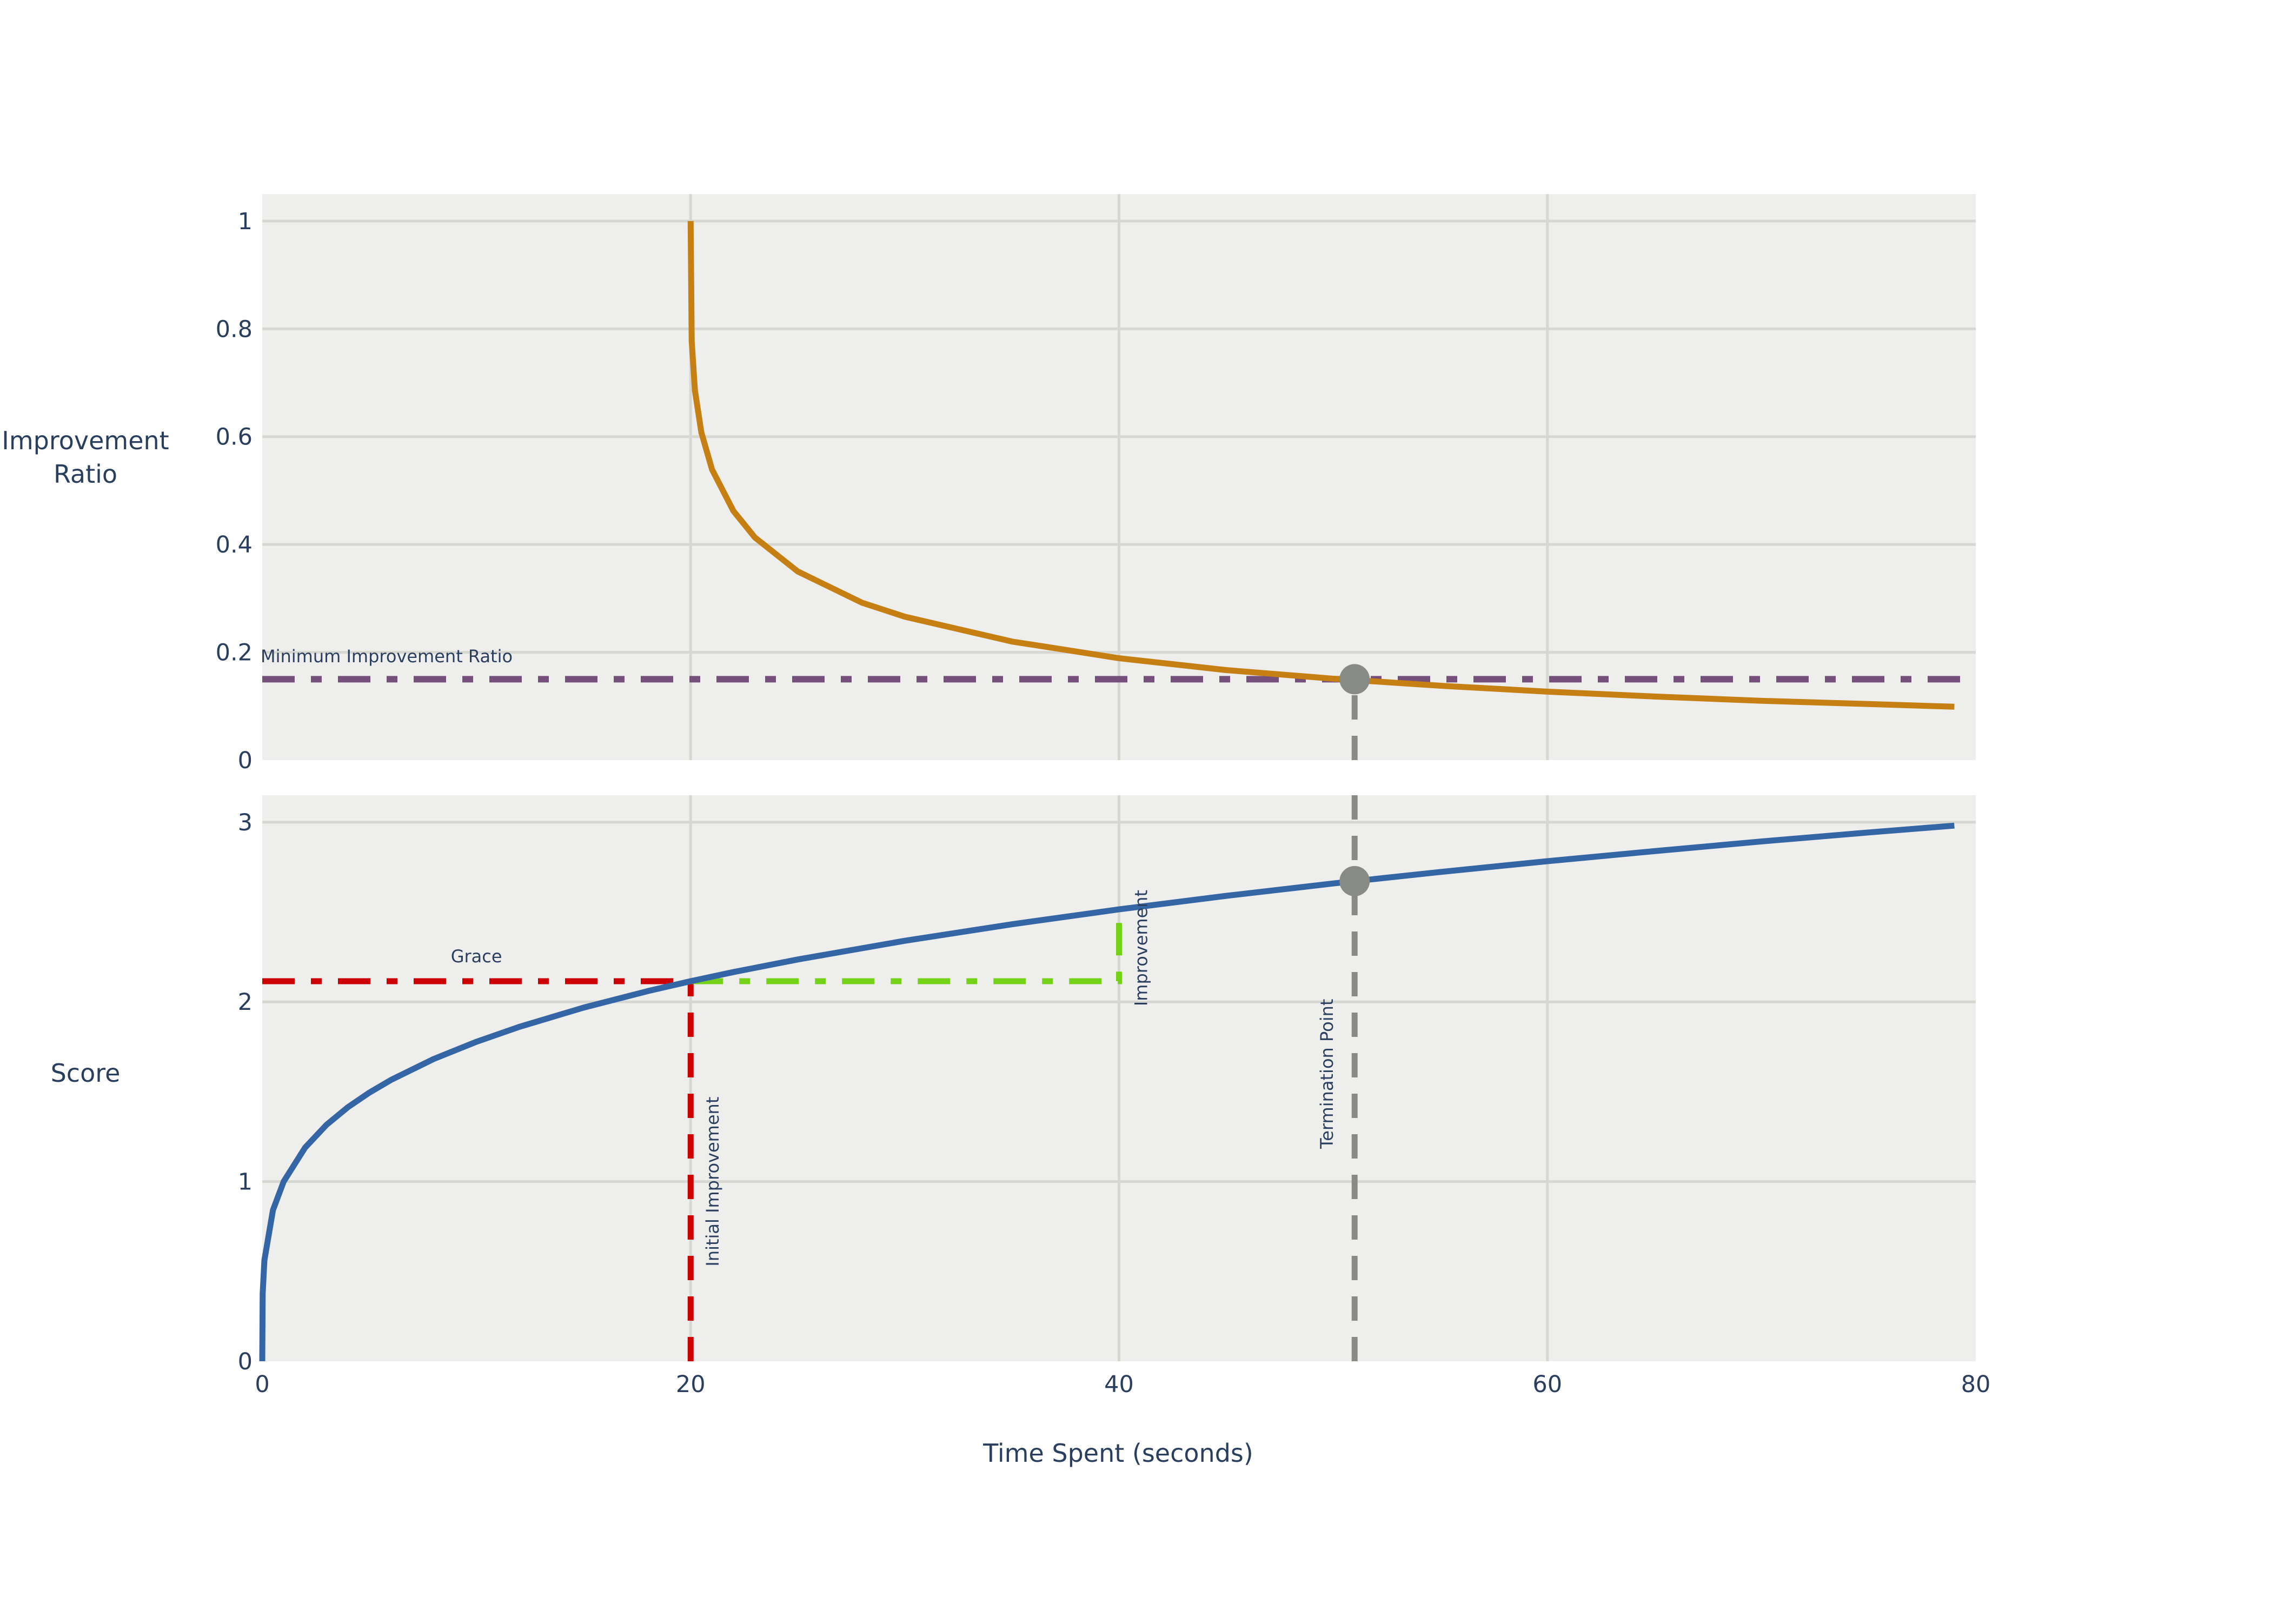 Image resolution: width=2271 pixels, height=1624 pixels. What do you see at coordinates (262, 1384) in the screenshot?
I see `x-tick-label: 0` at bounding box center [262, 1384].